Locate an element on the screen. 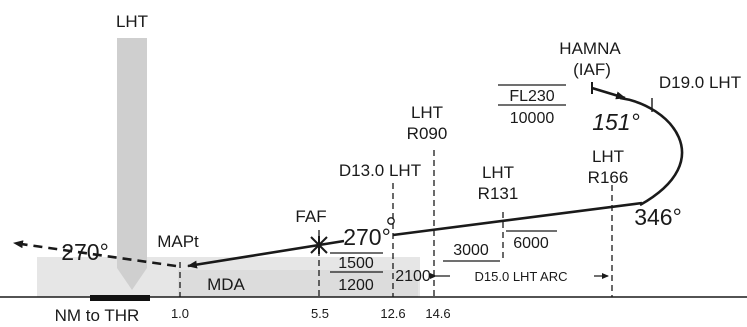  faf-alt-lower: 1200 is located at coordinates (356, 285).